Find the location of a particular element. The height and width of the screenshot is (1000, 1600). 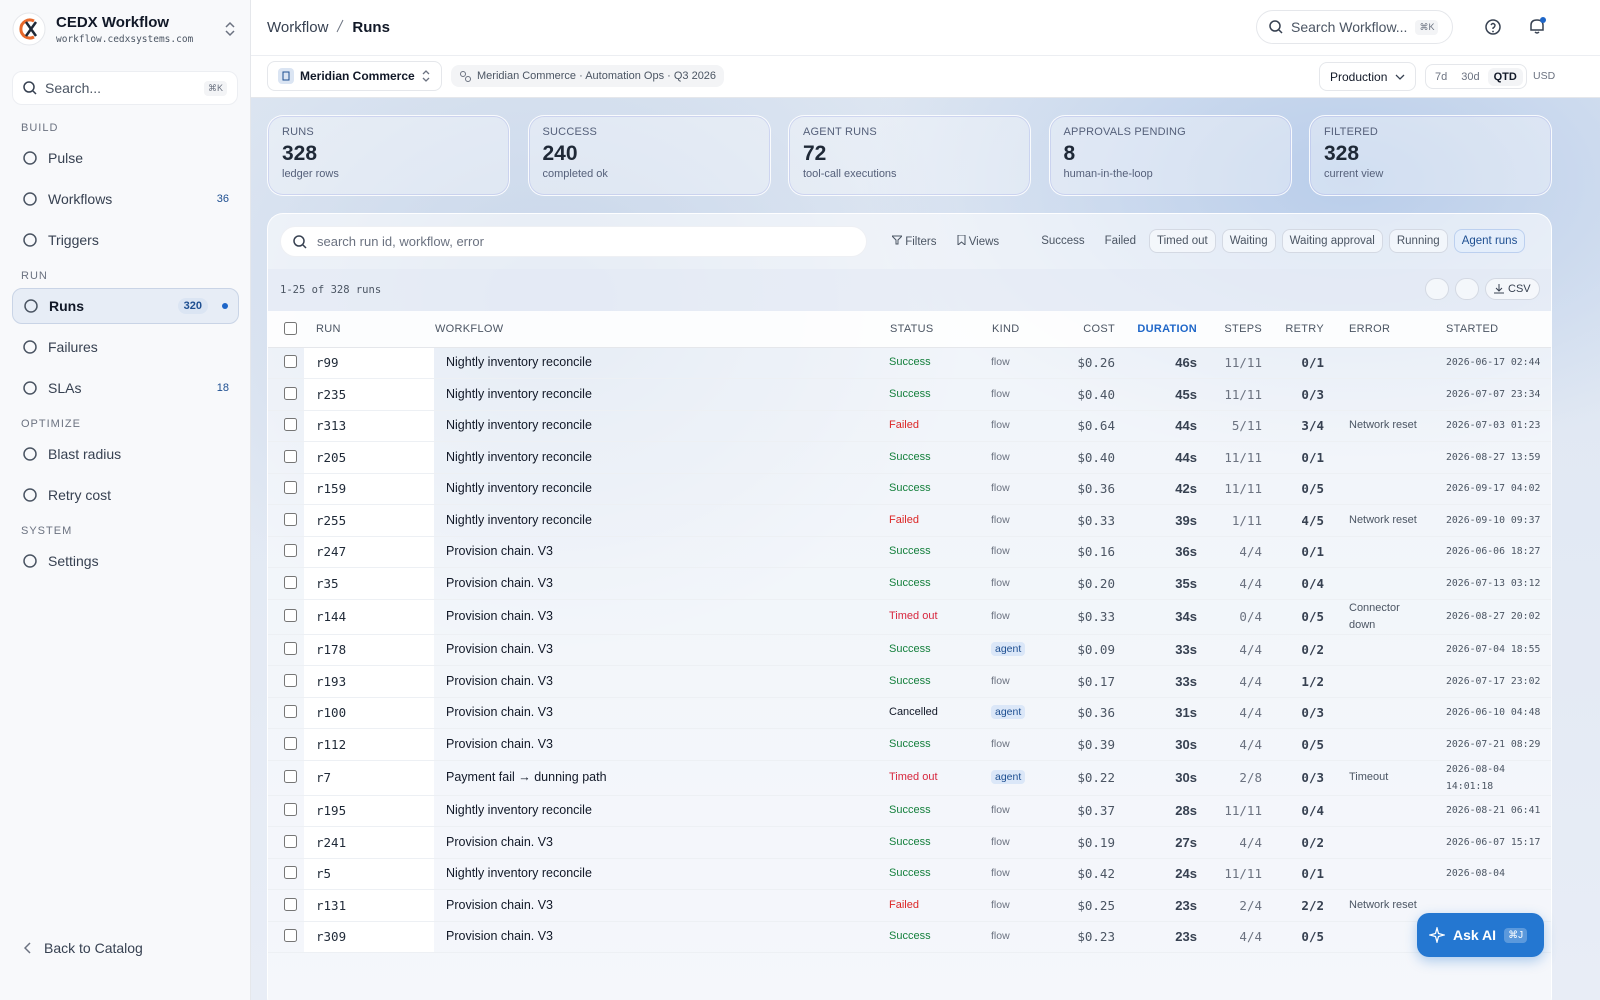

nav-item: SLAs 18 is located at coordinates (125, 388).